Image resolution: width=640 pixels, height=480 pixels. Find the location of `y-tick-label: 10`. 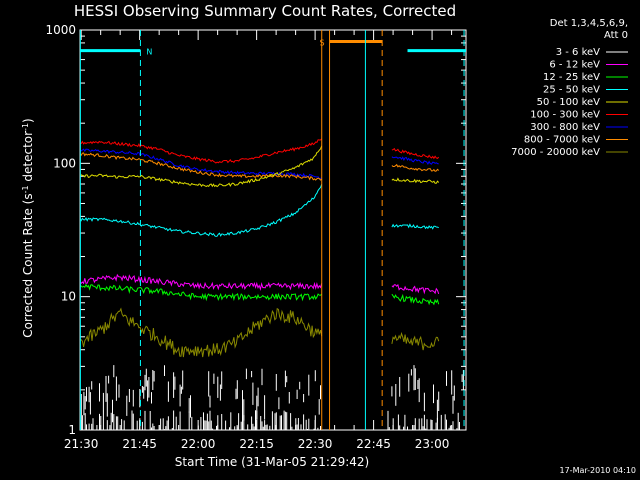

y-tick-label: 10 is located at coordinates (68, 297).